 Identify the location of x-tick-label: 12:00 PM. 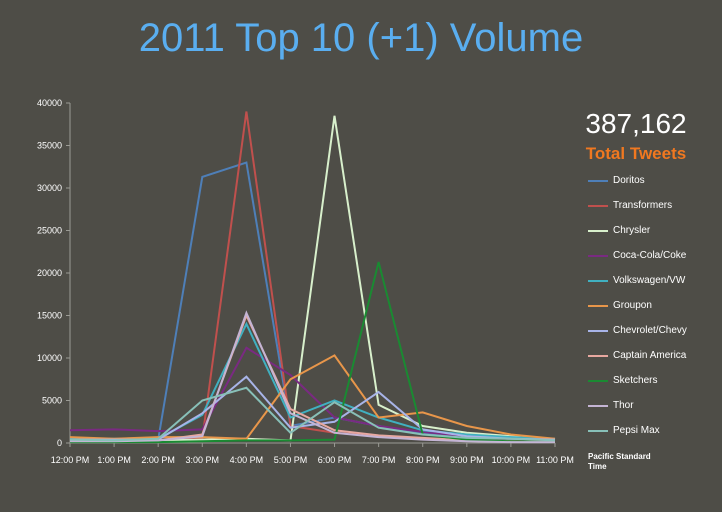
(70, 460).